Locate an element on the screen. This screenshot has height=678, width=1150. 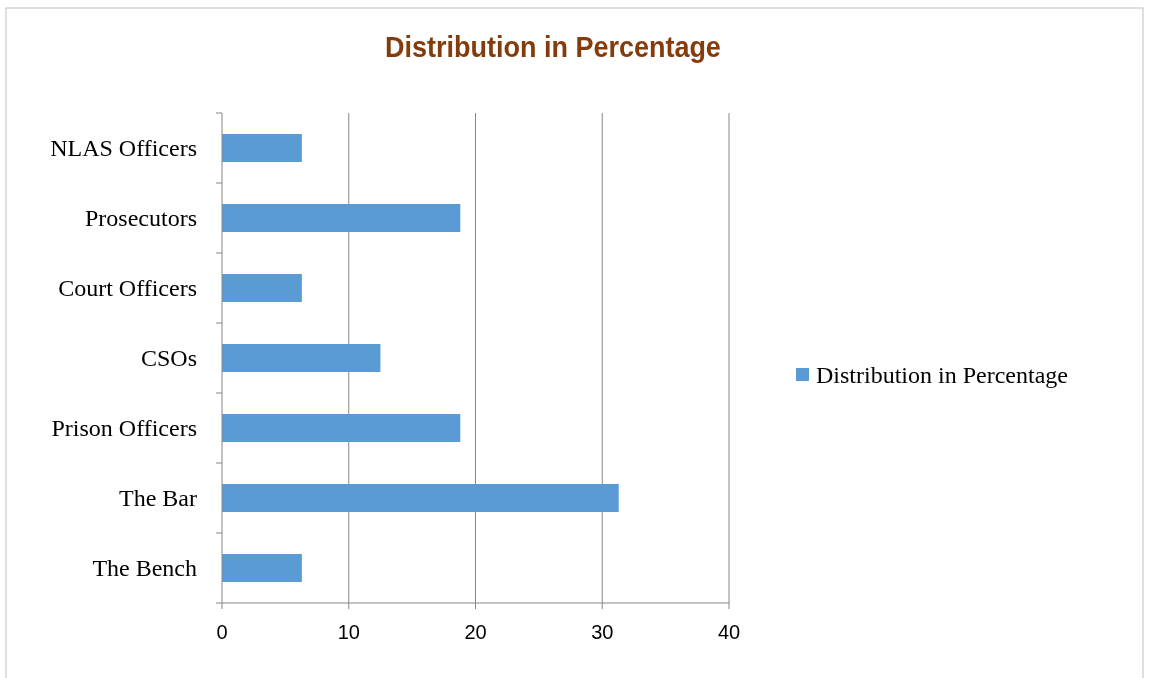
x-tick-label: 0 is located at coordinates (222, 632).